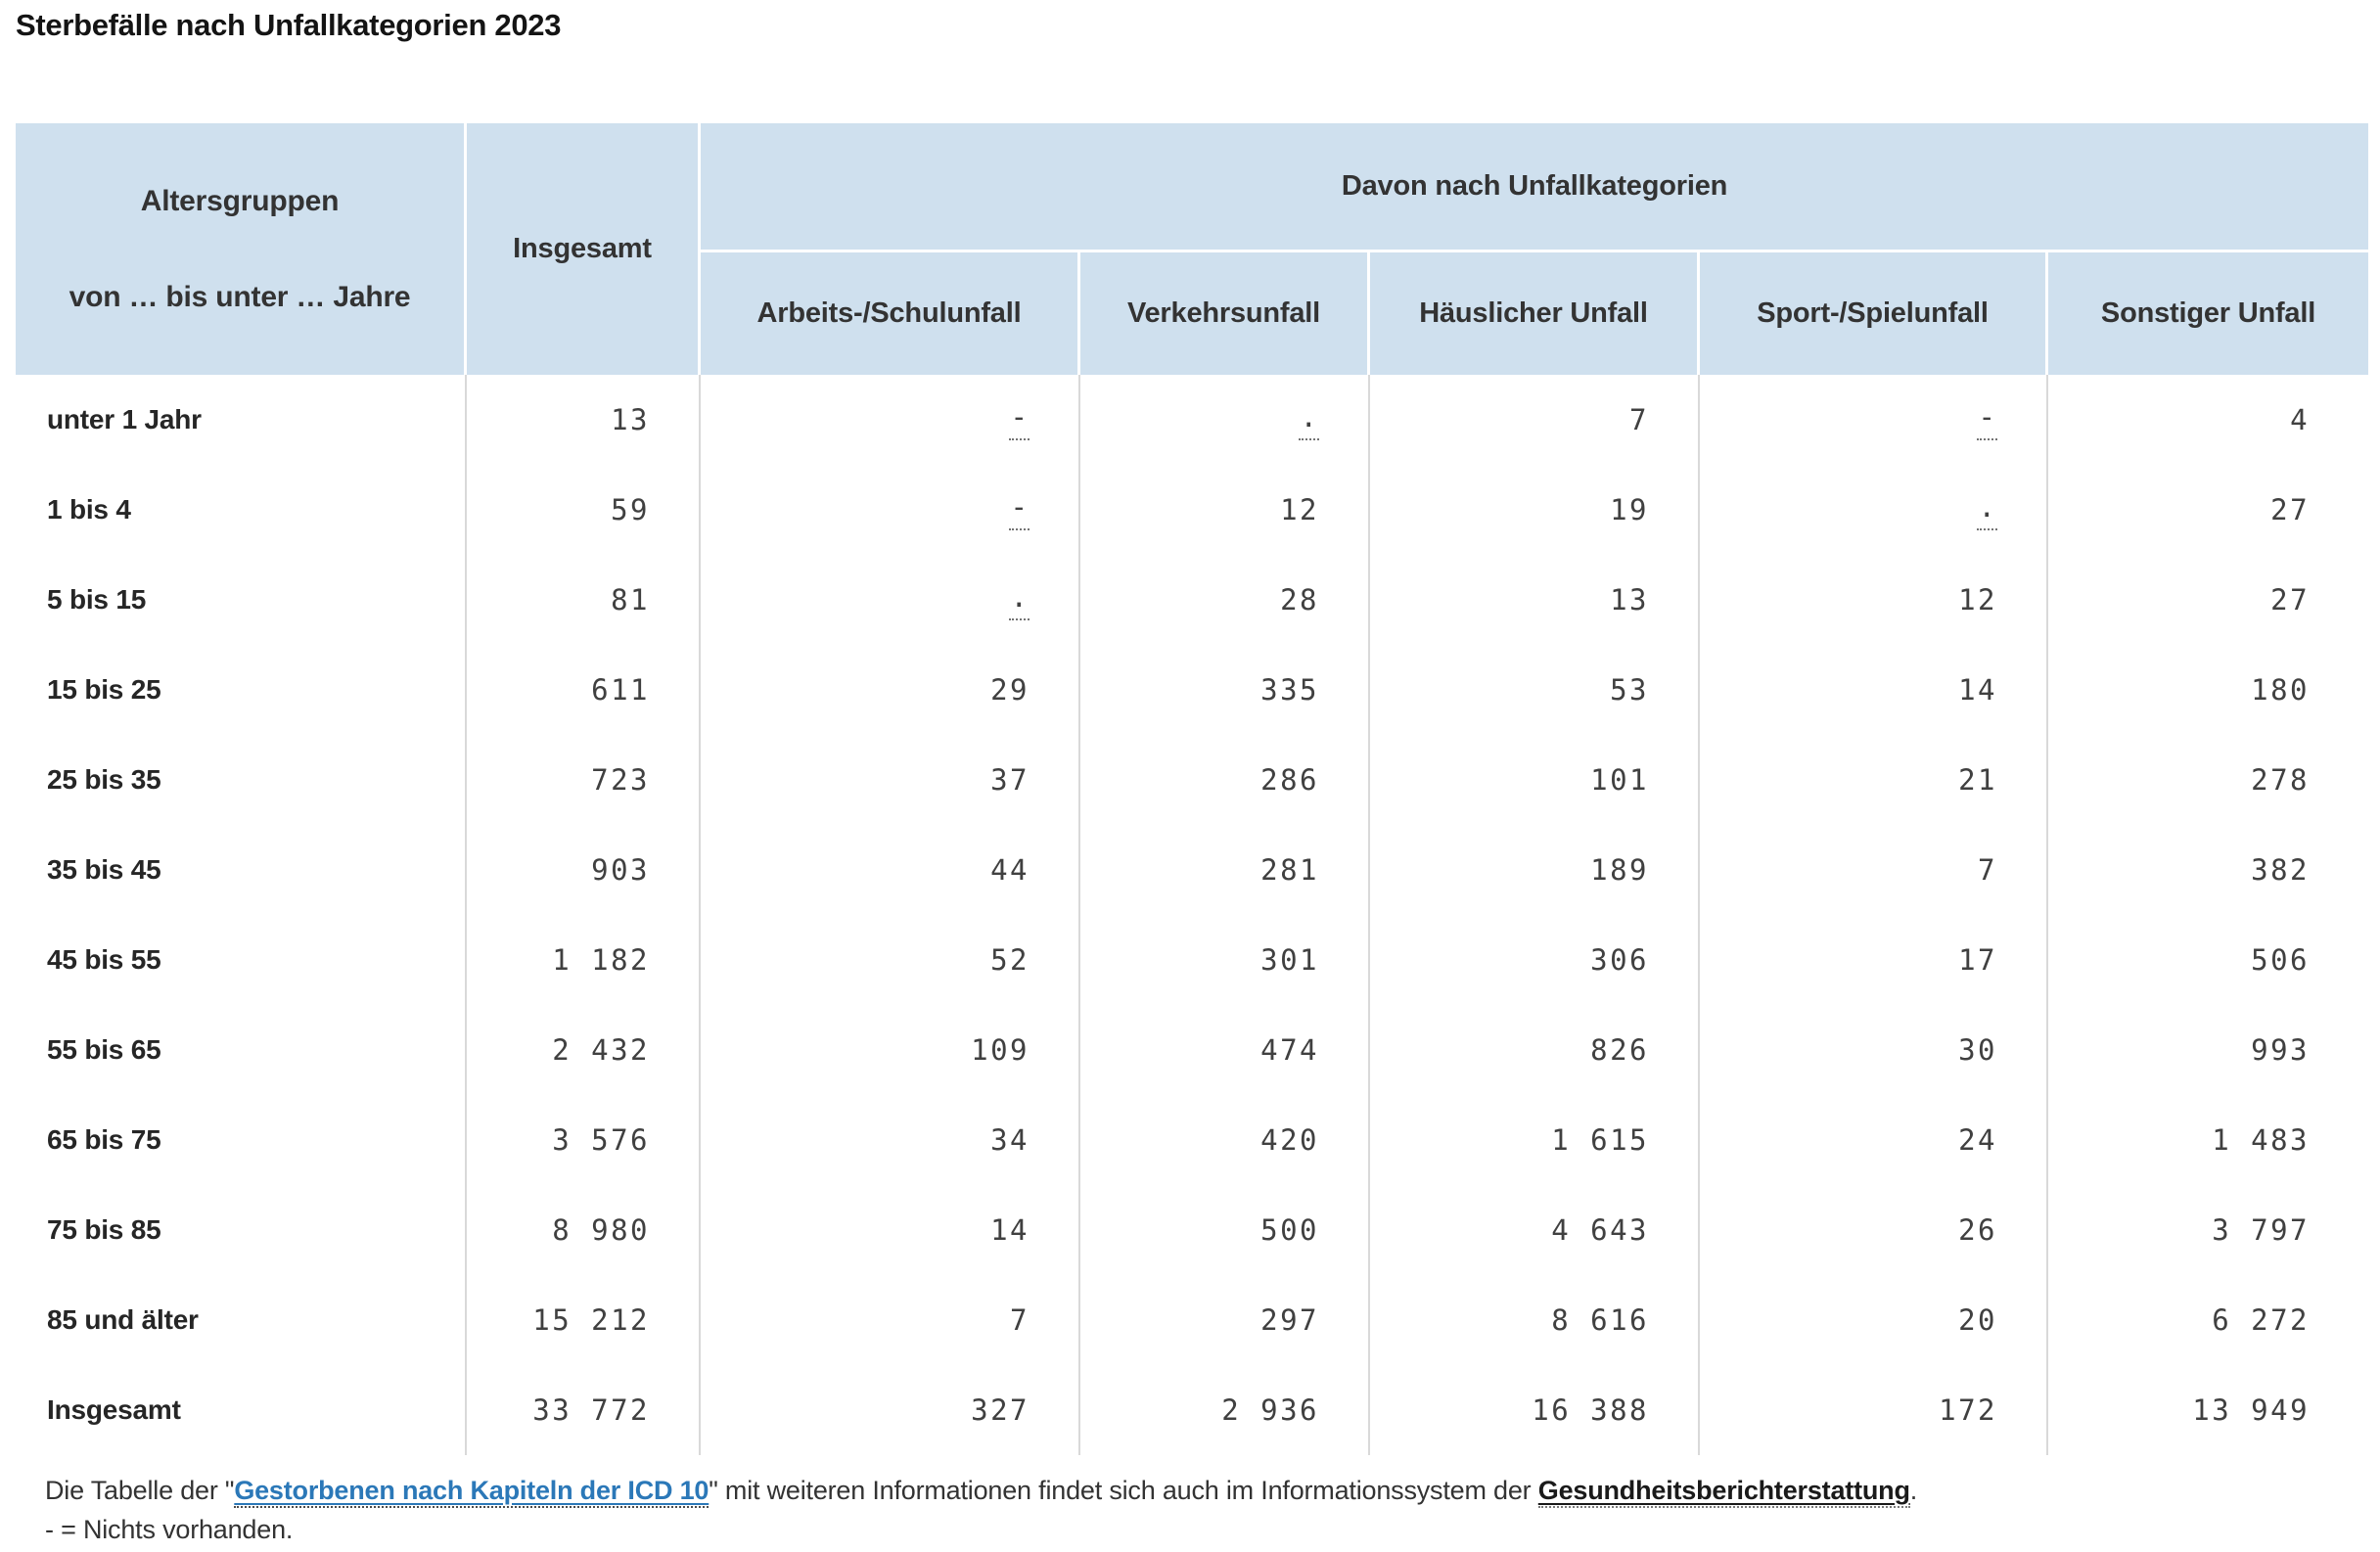 This screenshot has height=1552, width=2380. Describe the element at coordinates (169, 1529) in the screenshot. I see `footnote-legend-line: - = Nichts vorhanden.` at that location.